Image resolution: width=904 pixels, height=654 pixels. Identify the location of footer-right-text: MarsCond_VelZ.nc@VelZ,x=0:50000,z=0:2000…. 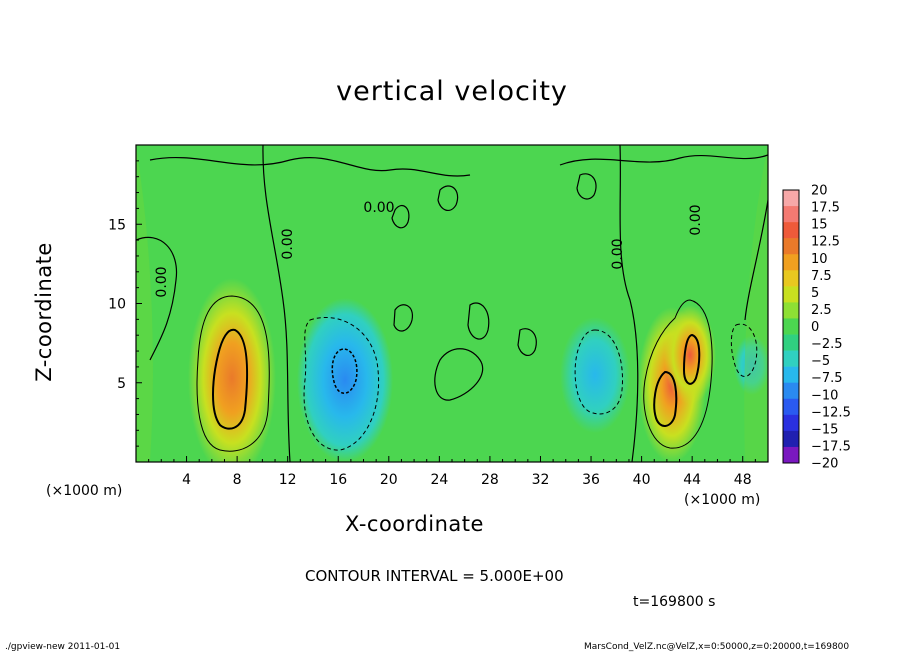
(717, 647).